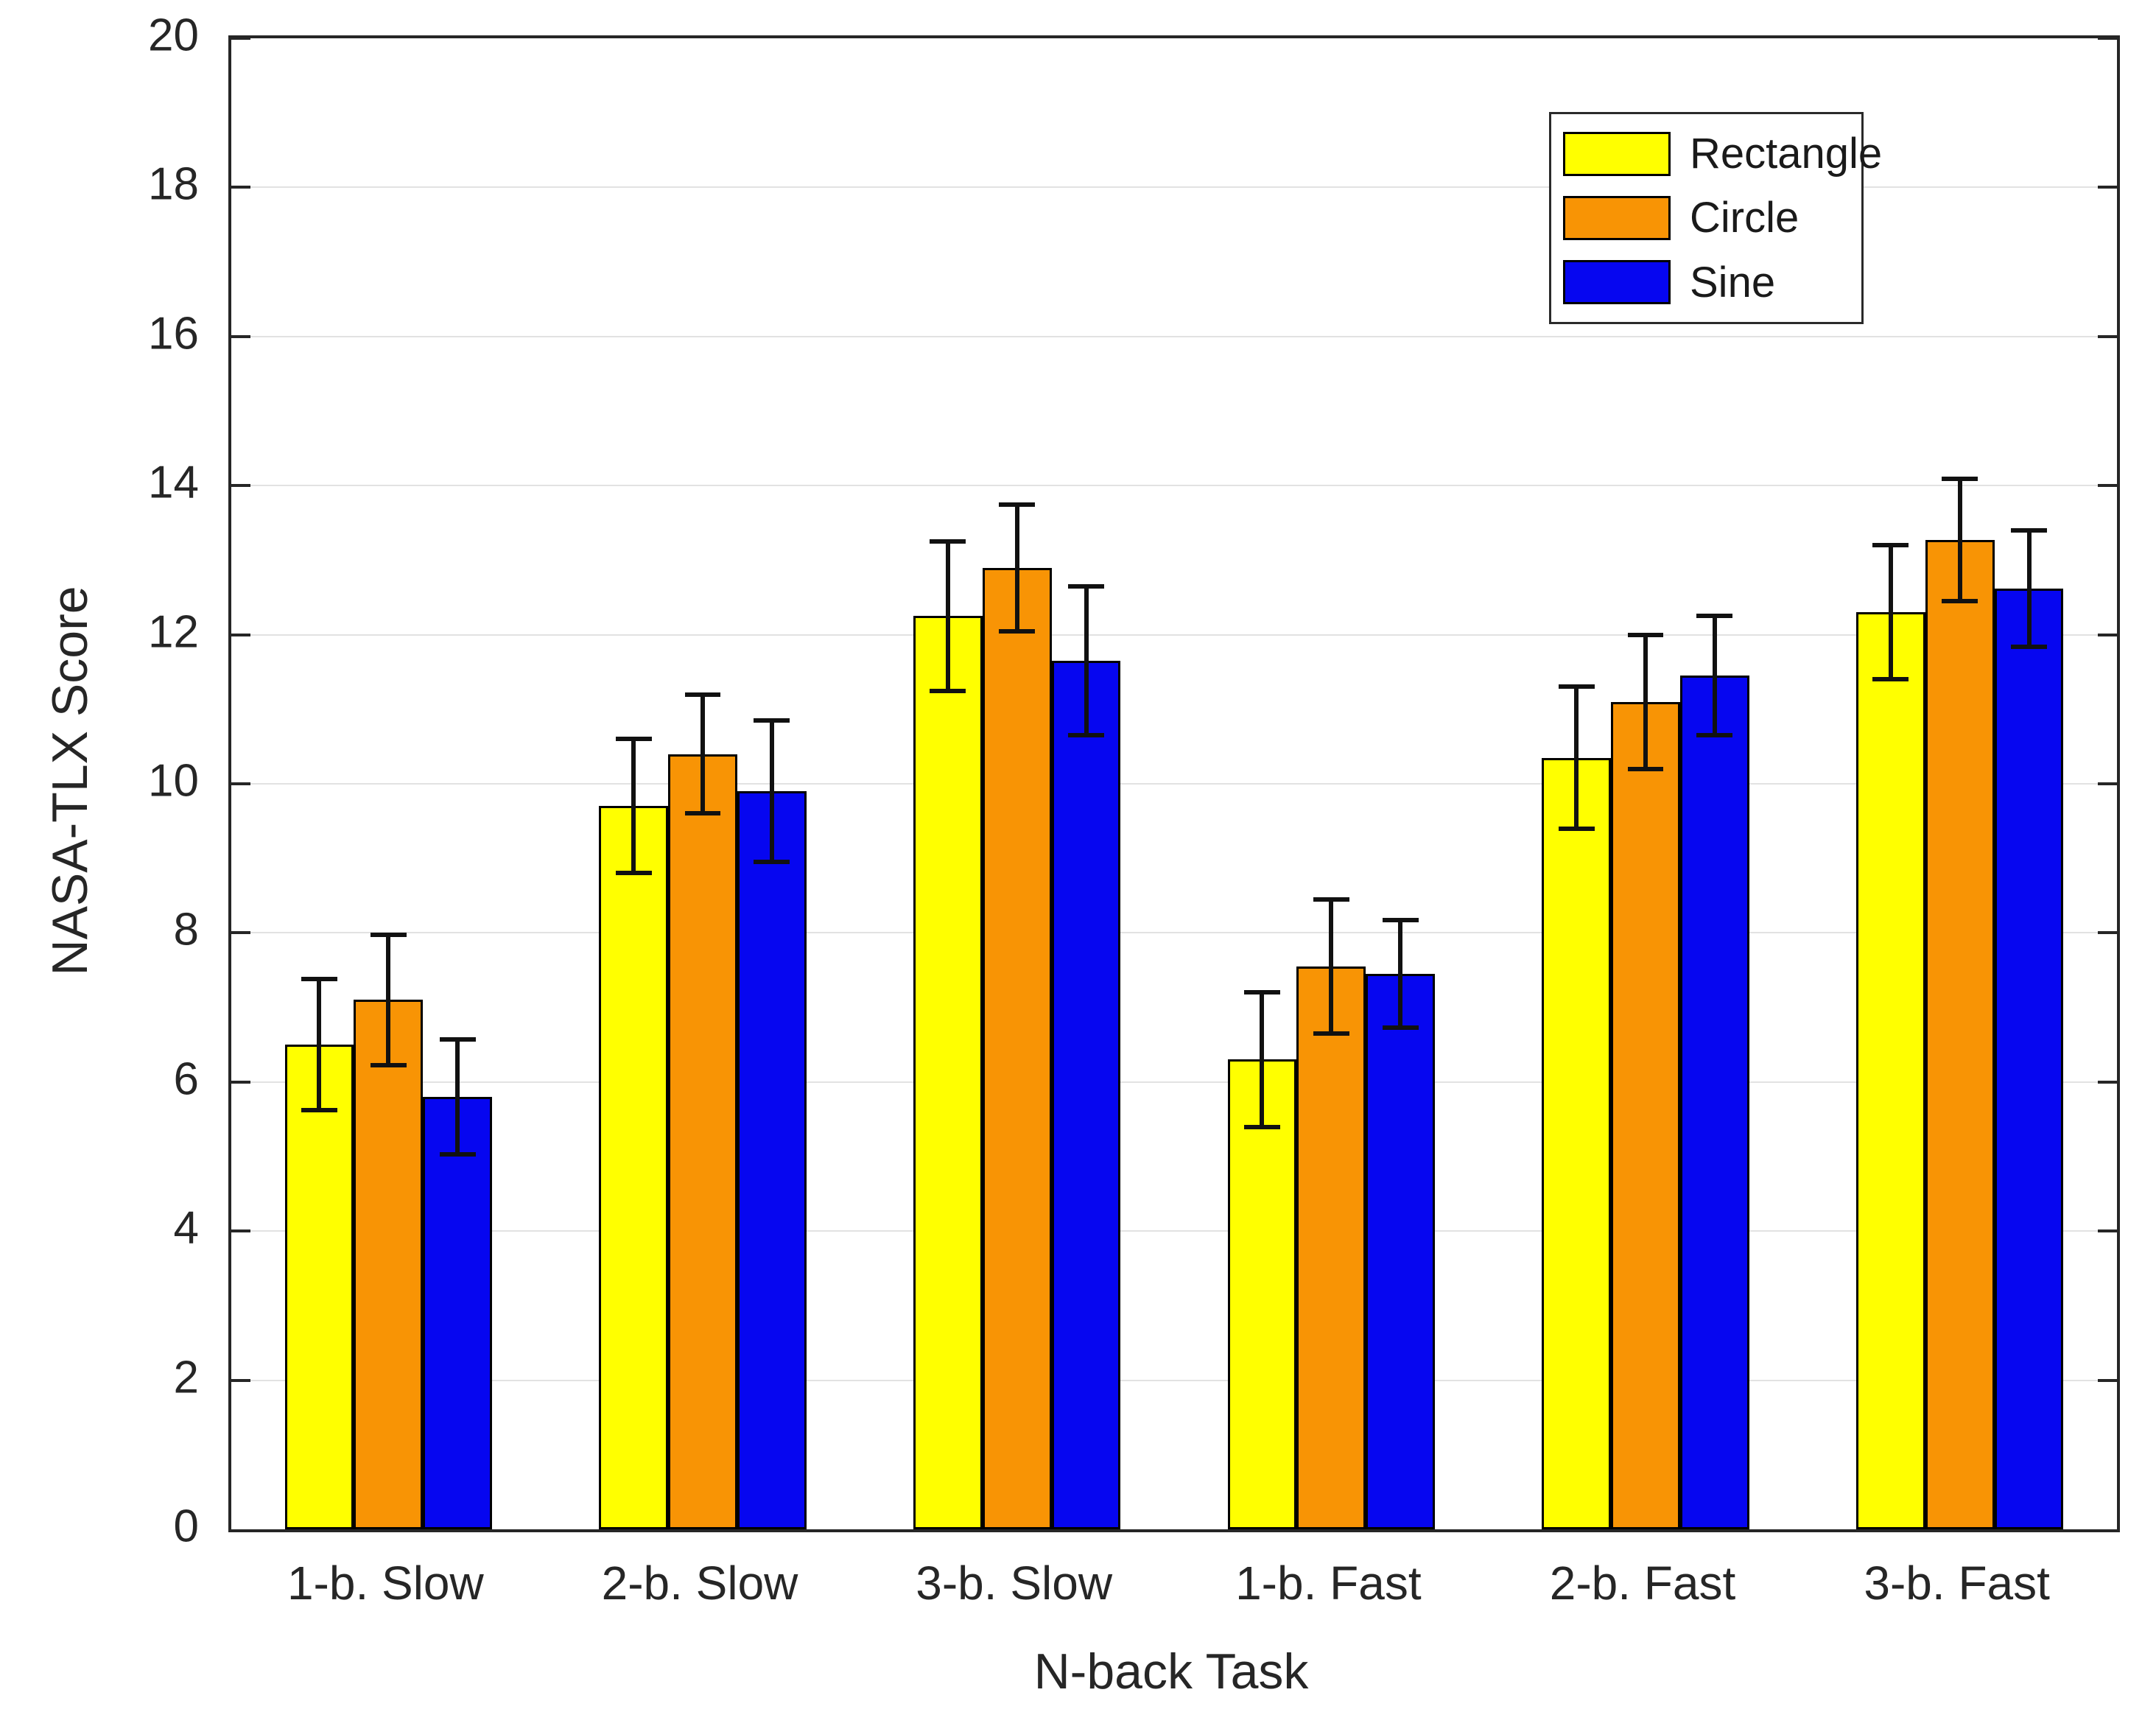  What do you see at coordinates (1174, 933) in the screenshot?
I see `gridline-y8` at bounding box center [1174, 933].